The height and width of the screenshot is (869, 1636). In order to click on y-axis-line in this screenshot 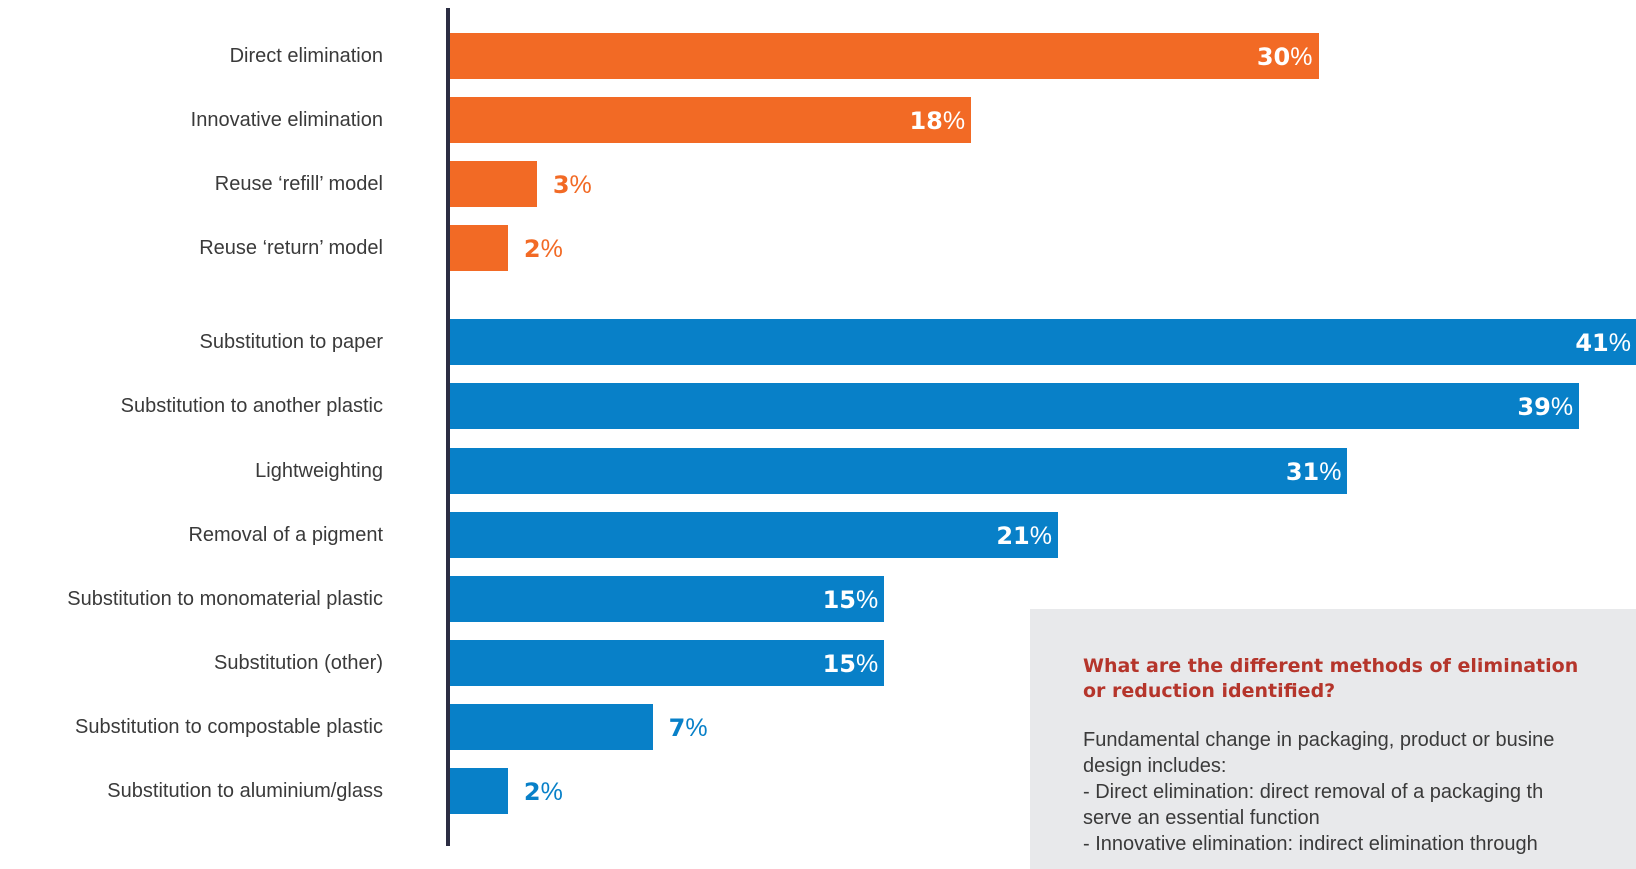, I will do `click(448, 427)`.